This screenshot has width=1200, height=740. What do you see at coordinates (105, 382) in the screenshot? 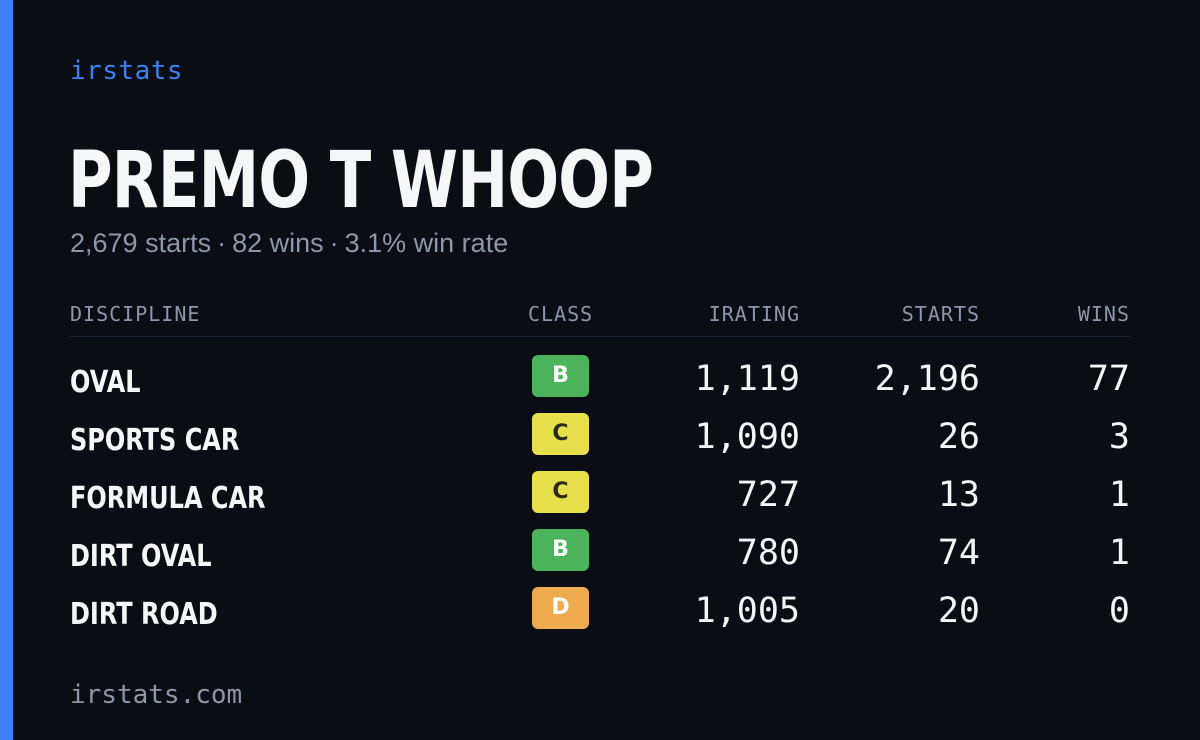
I see `discipline-name: OVAL` at bounding box center [105, 382].